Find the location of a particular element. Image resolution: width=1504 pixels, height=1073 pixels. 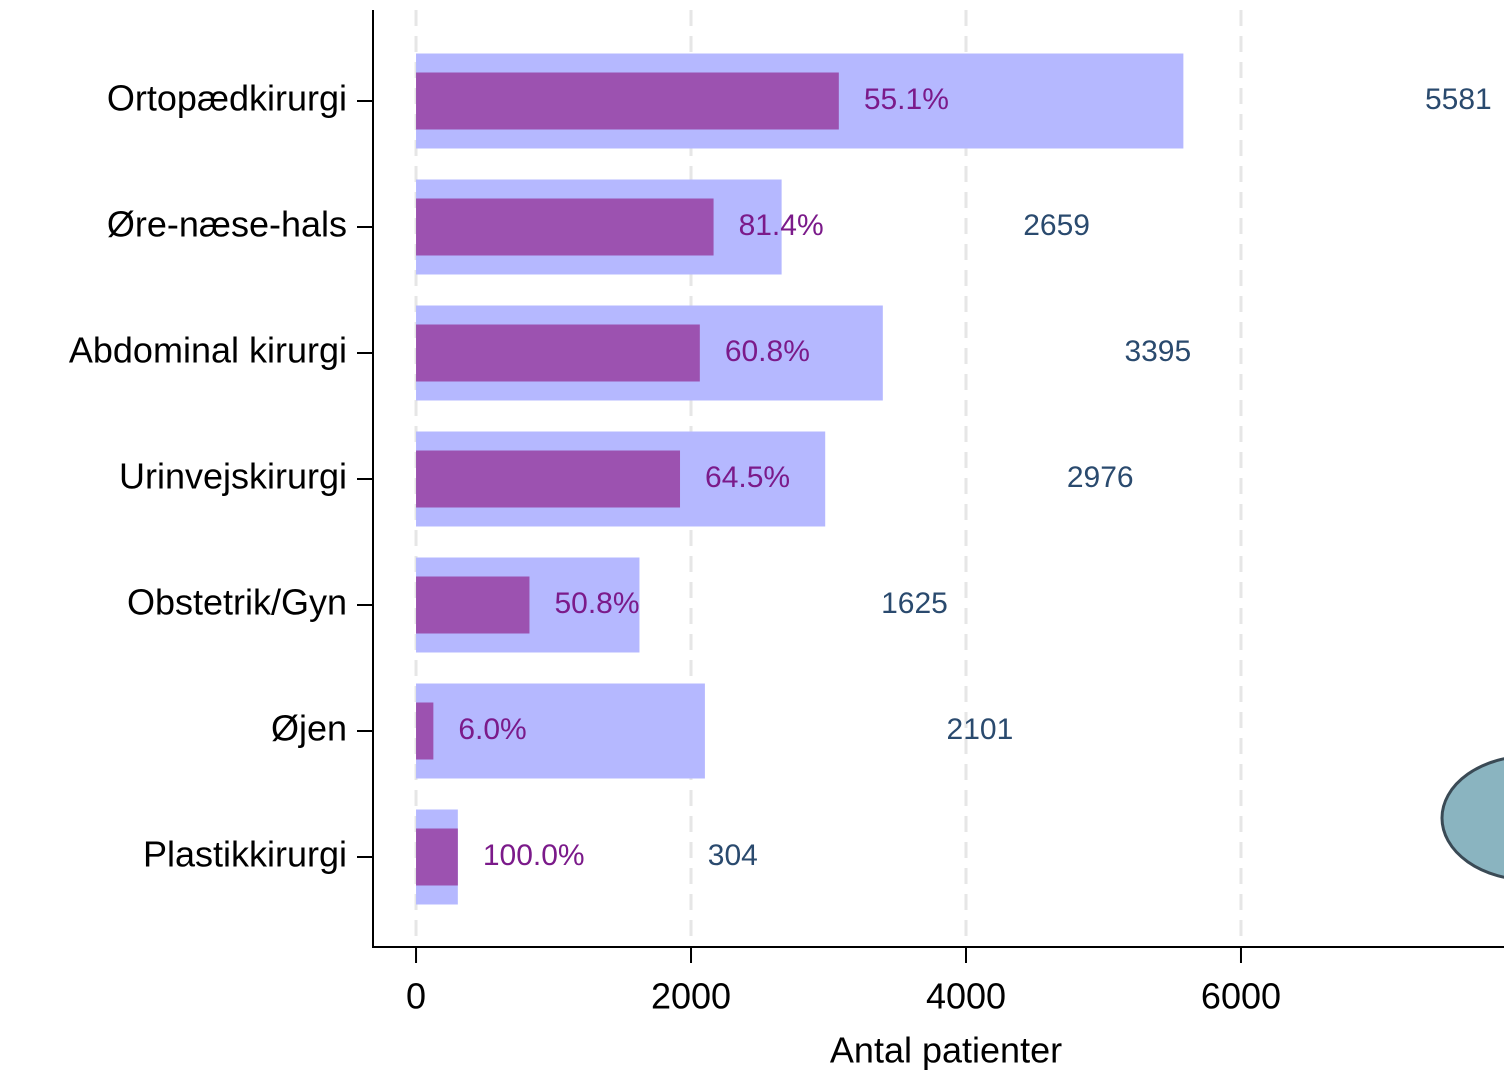

count-label: 2659 is located at coordinates (1056, 225).